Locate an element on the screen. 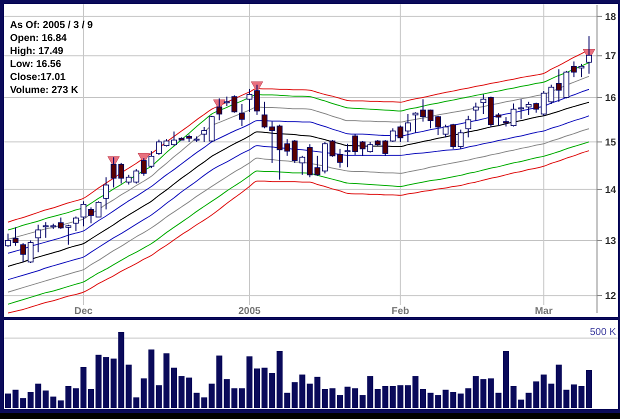 The width and height of the screenshot is (620, 419). annotation: High: 17.49 is located at coordinates (37, 51).